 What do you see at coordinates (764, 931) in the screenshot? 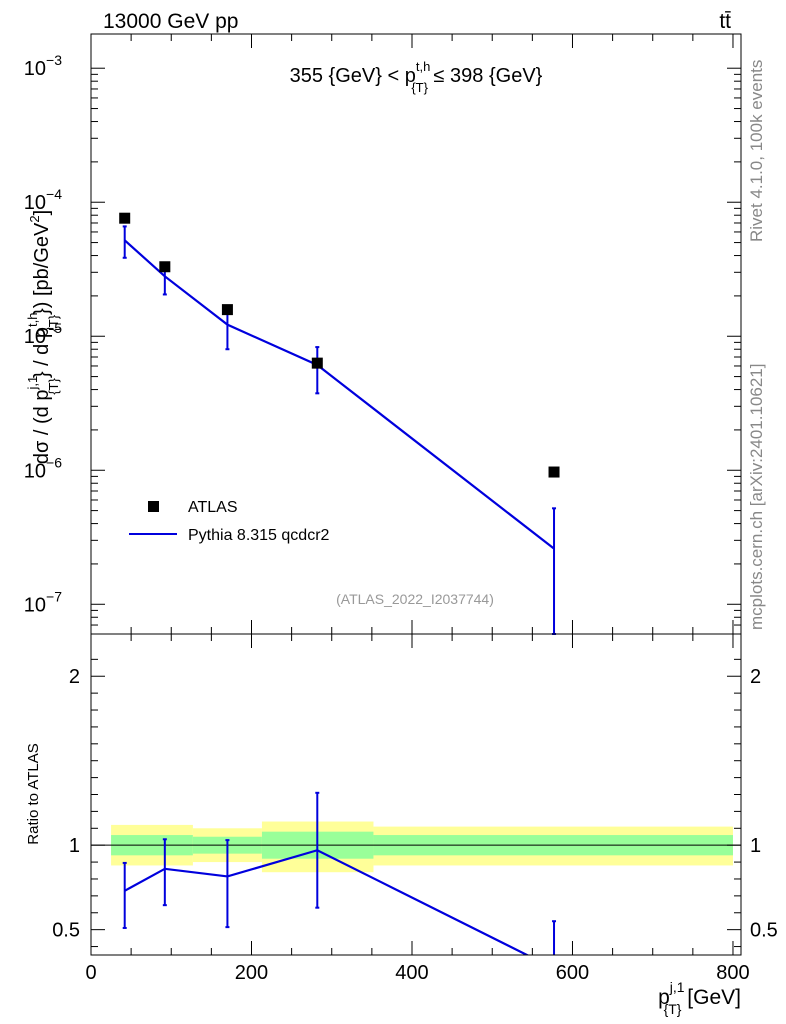
I see `ratio-y-tick-label-right: 0.5` at bounding box center [764, 931].